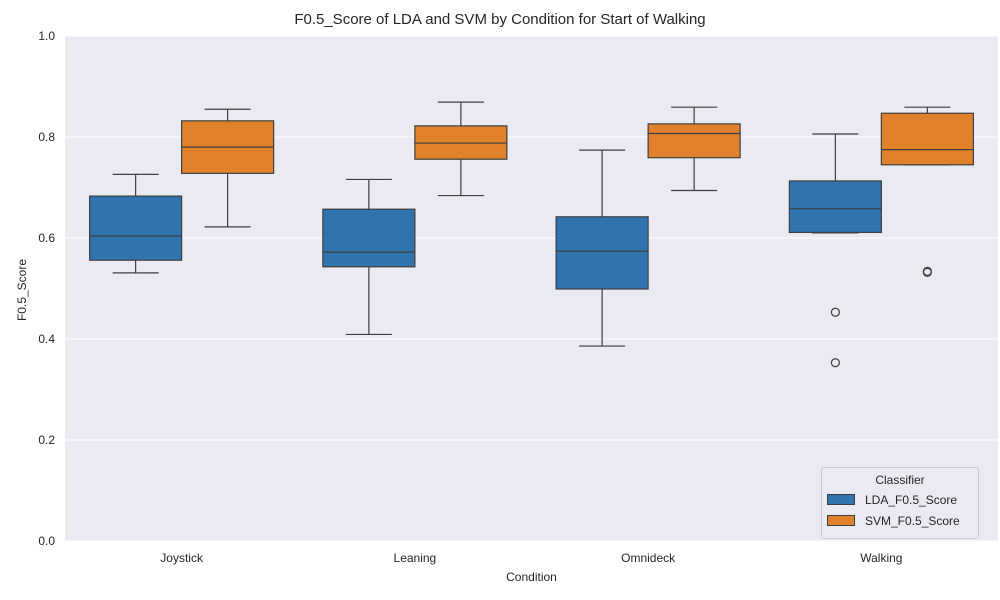  I want to click on y-axis-label: F0.5_Score, so click(22, 290).